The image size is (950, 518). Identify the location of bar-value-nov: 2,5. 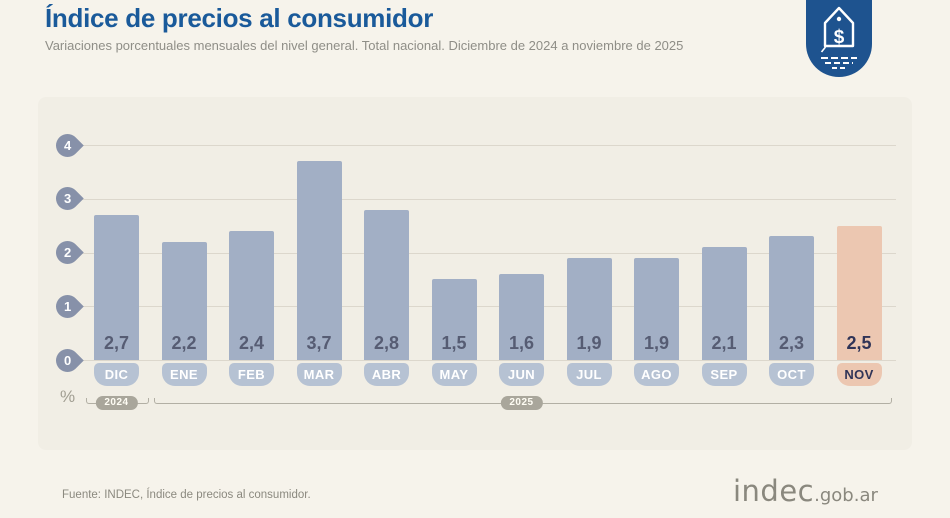
(859, 343).